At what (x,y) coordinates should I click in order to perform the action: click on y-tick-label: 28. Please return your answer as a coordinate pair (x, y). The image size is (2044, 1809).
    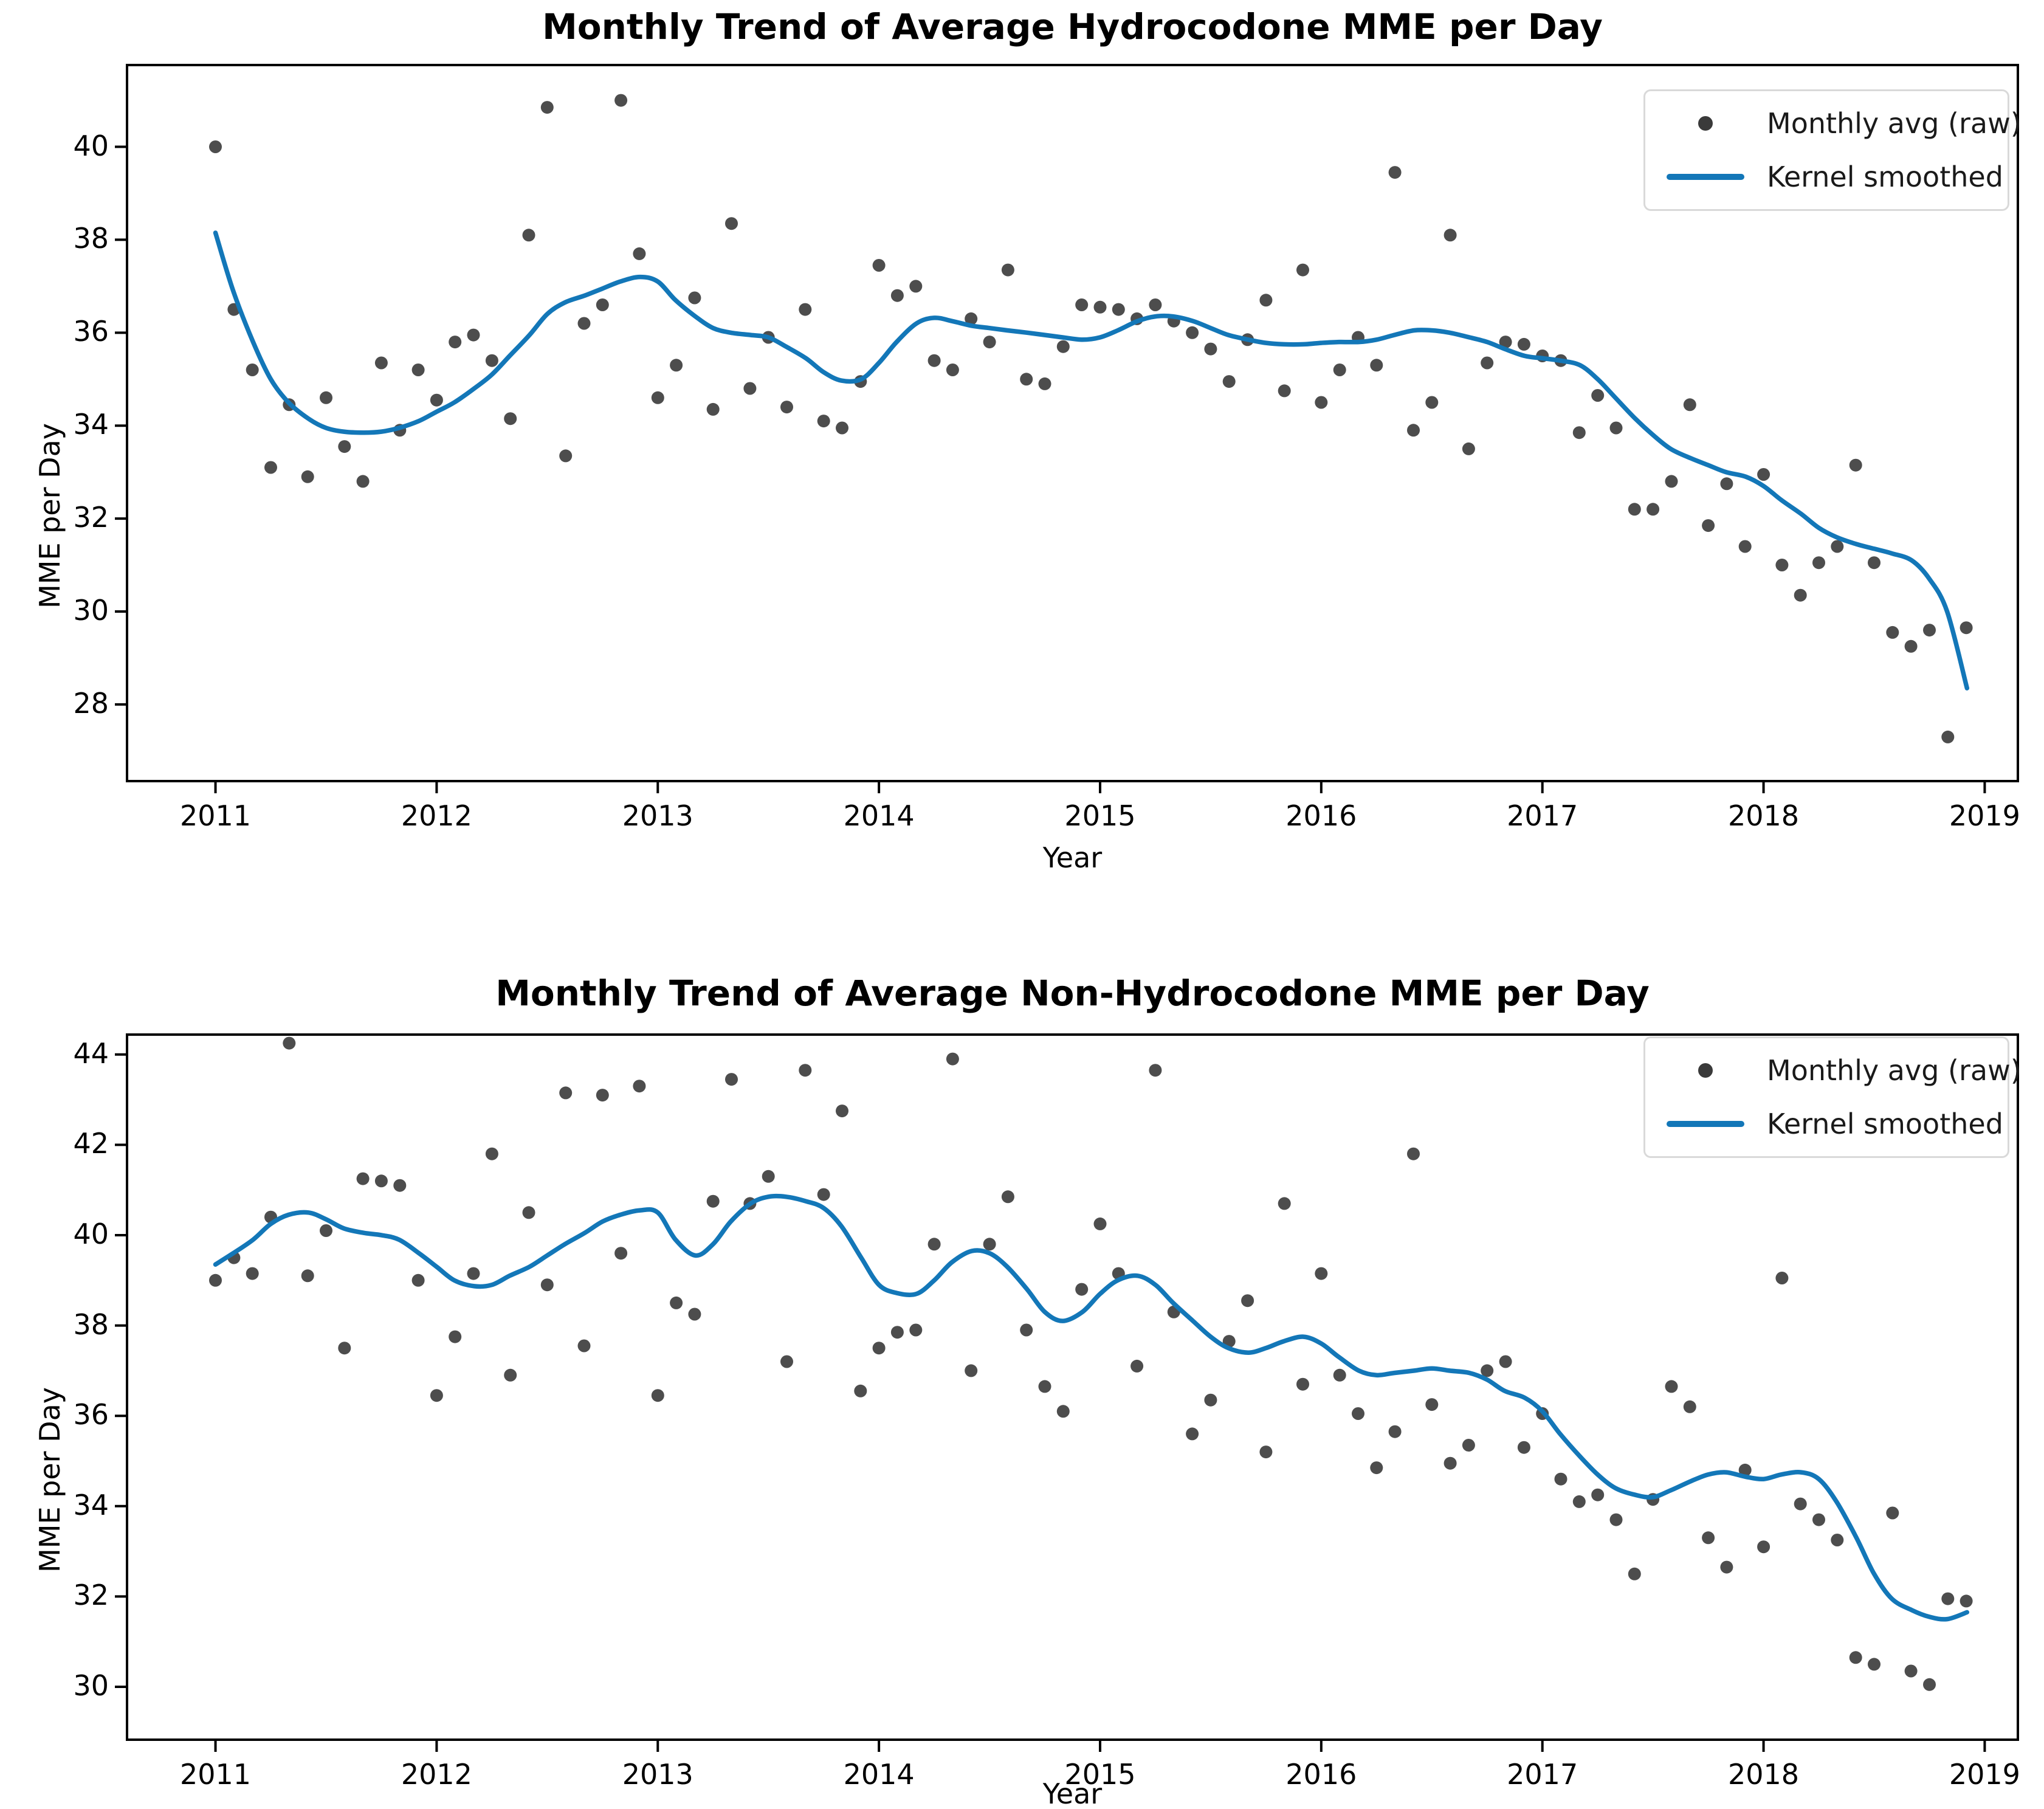
    Looking at the image, I should click on (91, 703).